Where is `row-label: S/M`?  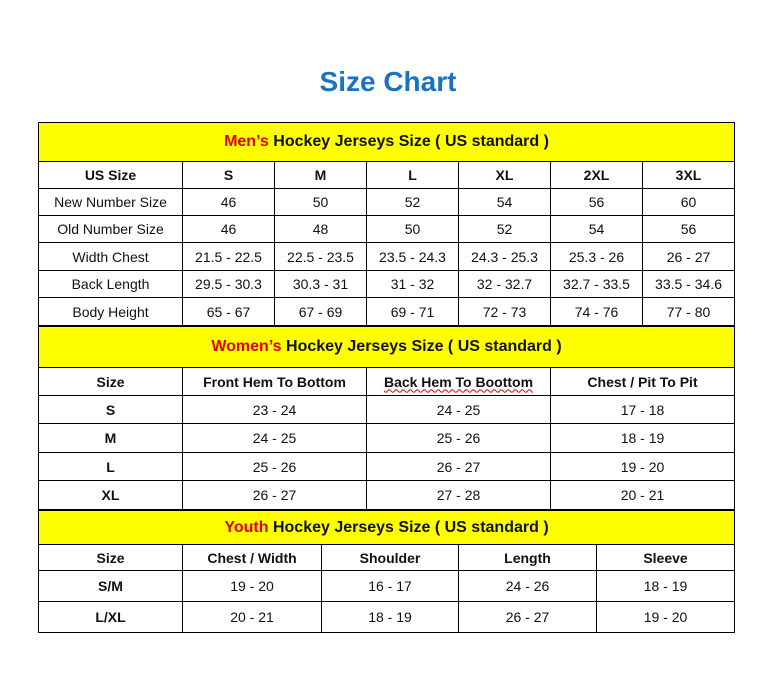 row-label: S/M is located at coordinates (110, 586).